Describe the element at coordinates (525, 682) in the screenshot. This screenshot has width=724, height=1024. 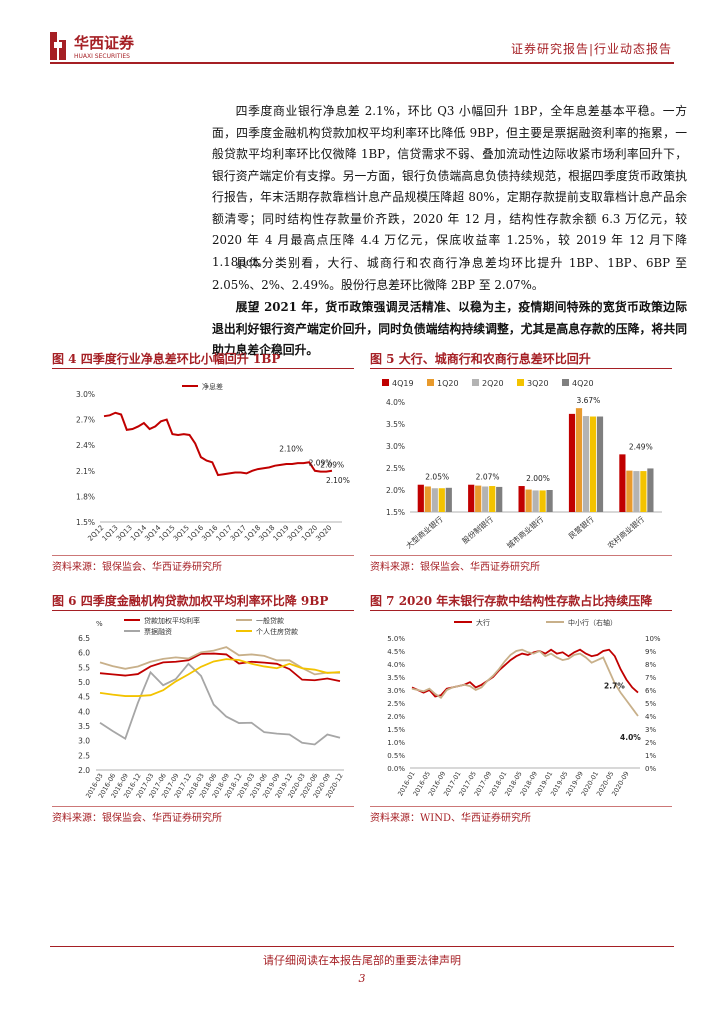
I see `fig7-series-line-small` at that location.